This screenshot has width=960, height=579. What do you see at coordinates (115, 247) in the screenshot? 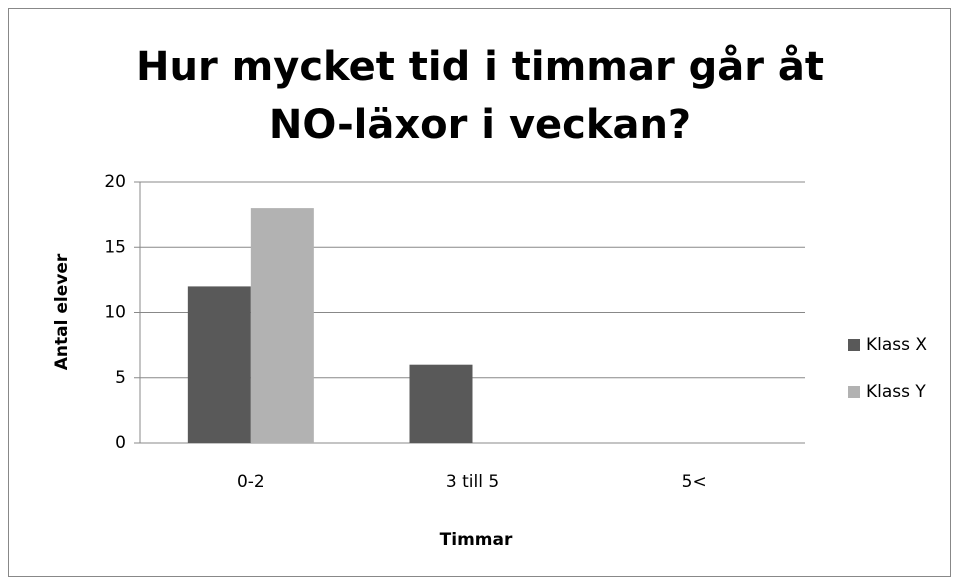
I see `y-tick-label: 15` at bounding box center [115, 247].